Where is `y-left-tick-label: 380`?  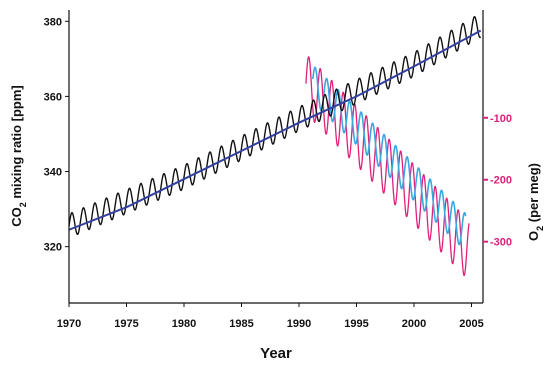 y-left-tick-label: 380 is located at coordinates (53, 22).